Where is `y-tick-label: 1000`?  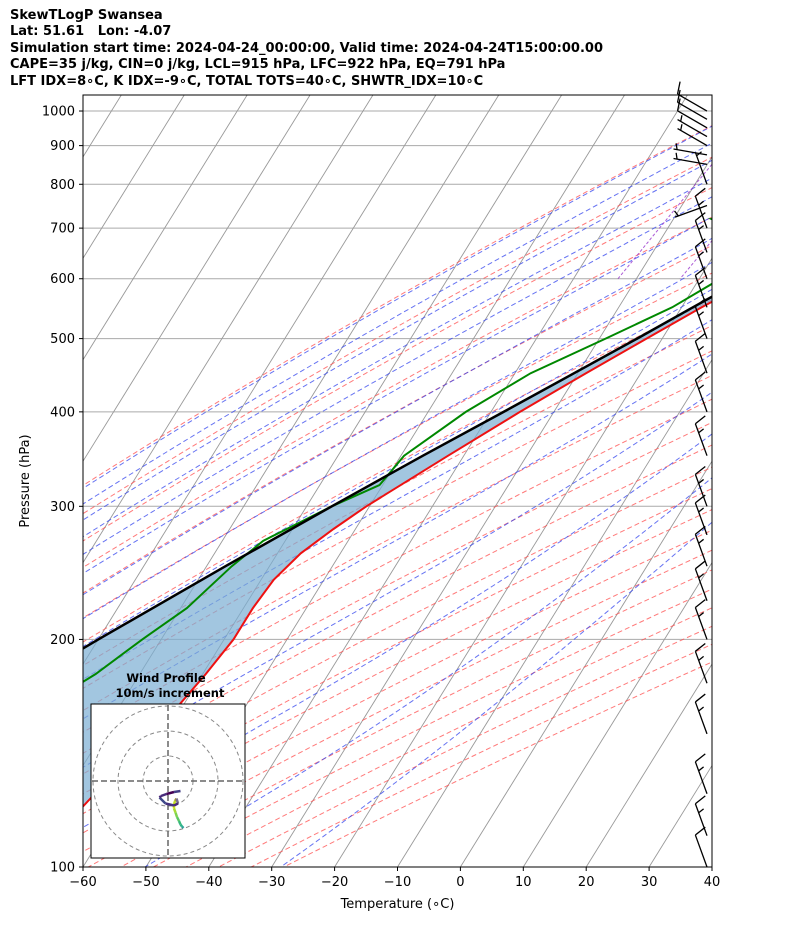
y-tick-label: 1000 is located at coordinates (58, 112).